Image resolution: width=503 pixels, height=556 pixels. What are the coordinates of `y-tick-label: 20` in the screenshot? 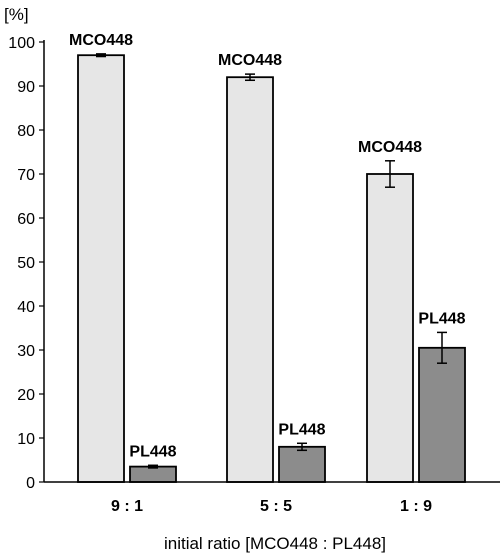 It's located at (26, 395).